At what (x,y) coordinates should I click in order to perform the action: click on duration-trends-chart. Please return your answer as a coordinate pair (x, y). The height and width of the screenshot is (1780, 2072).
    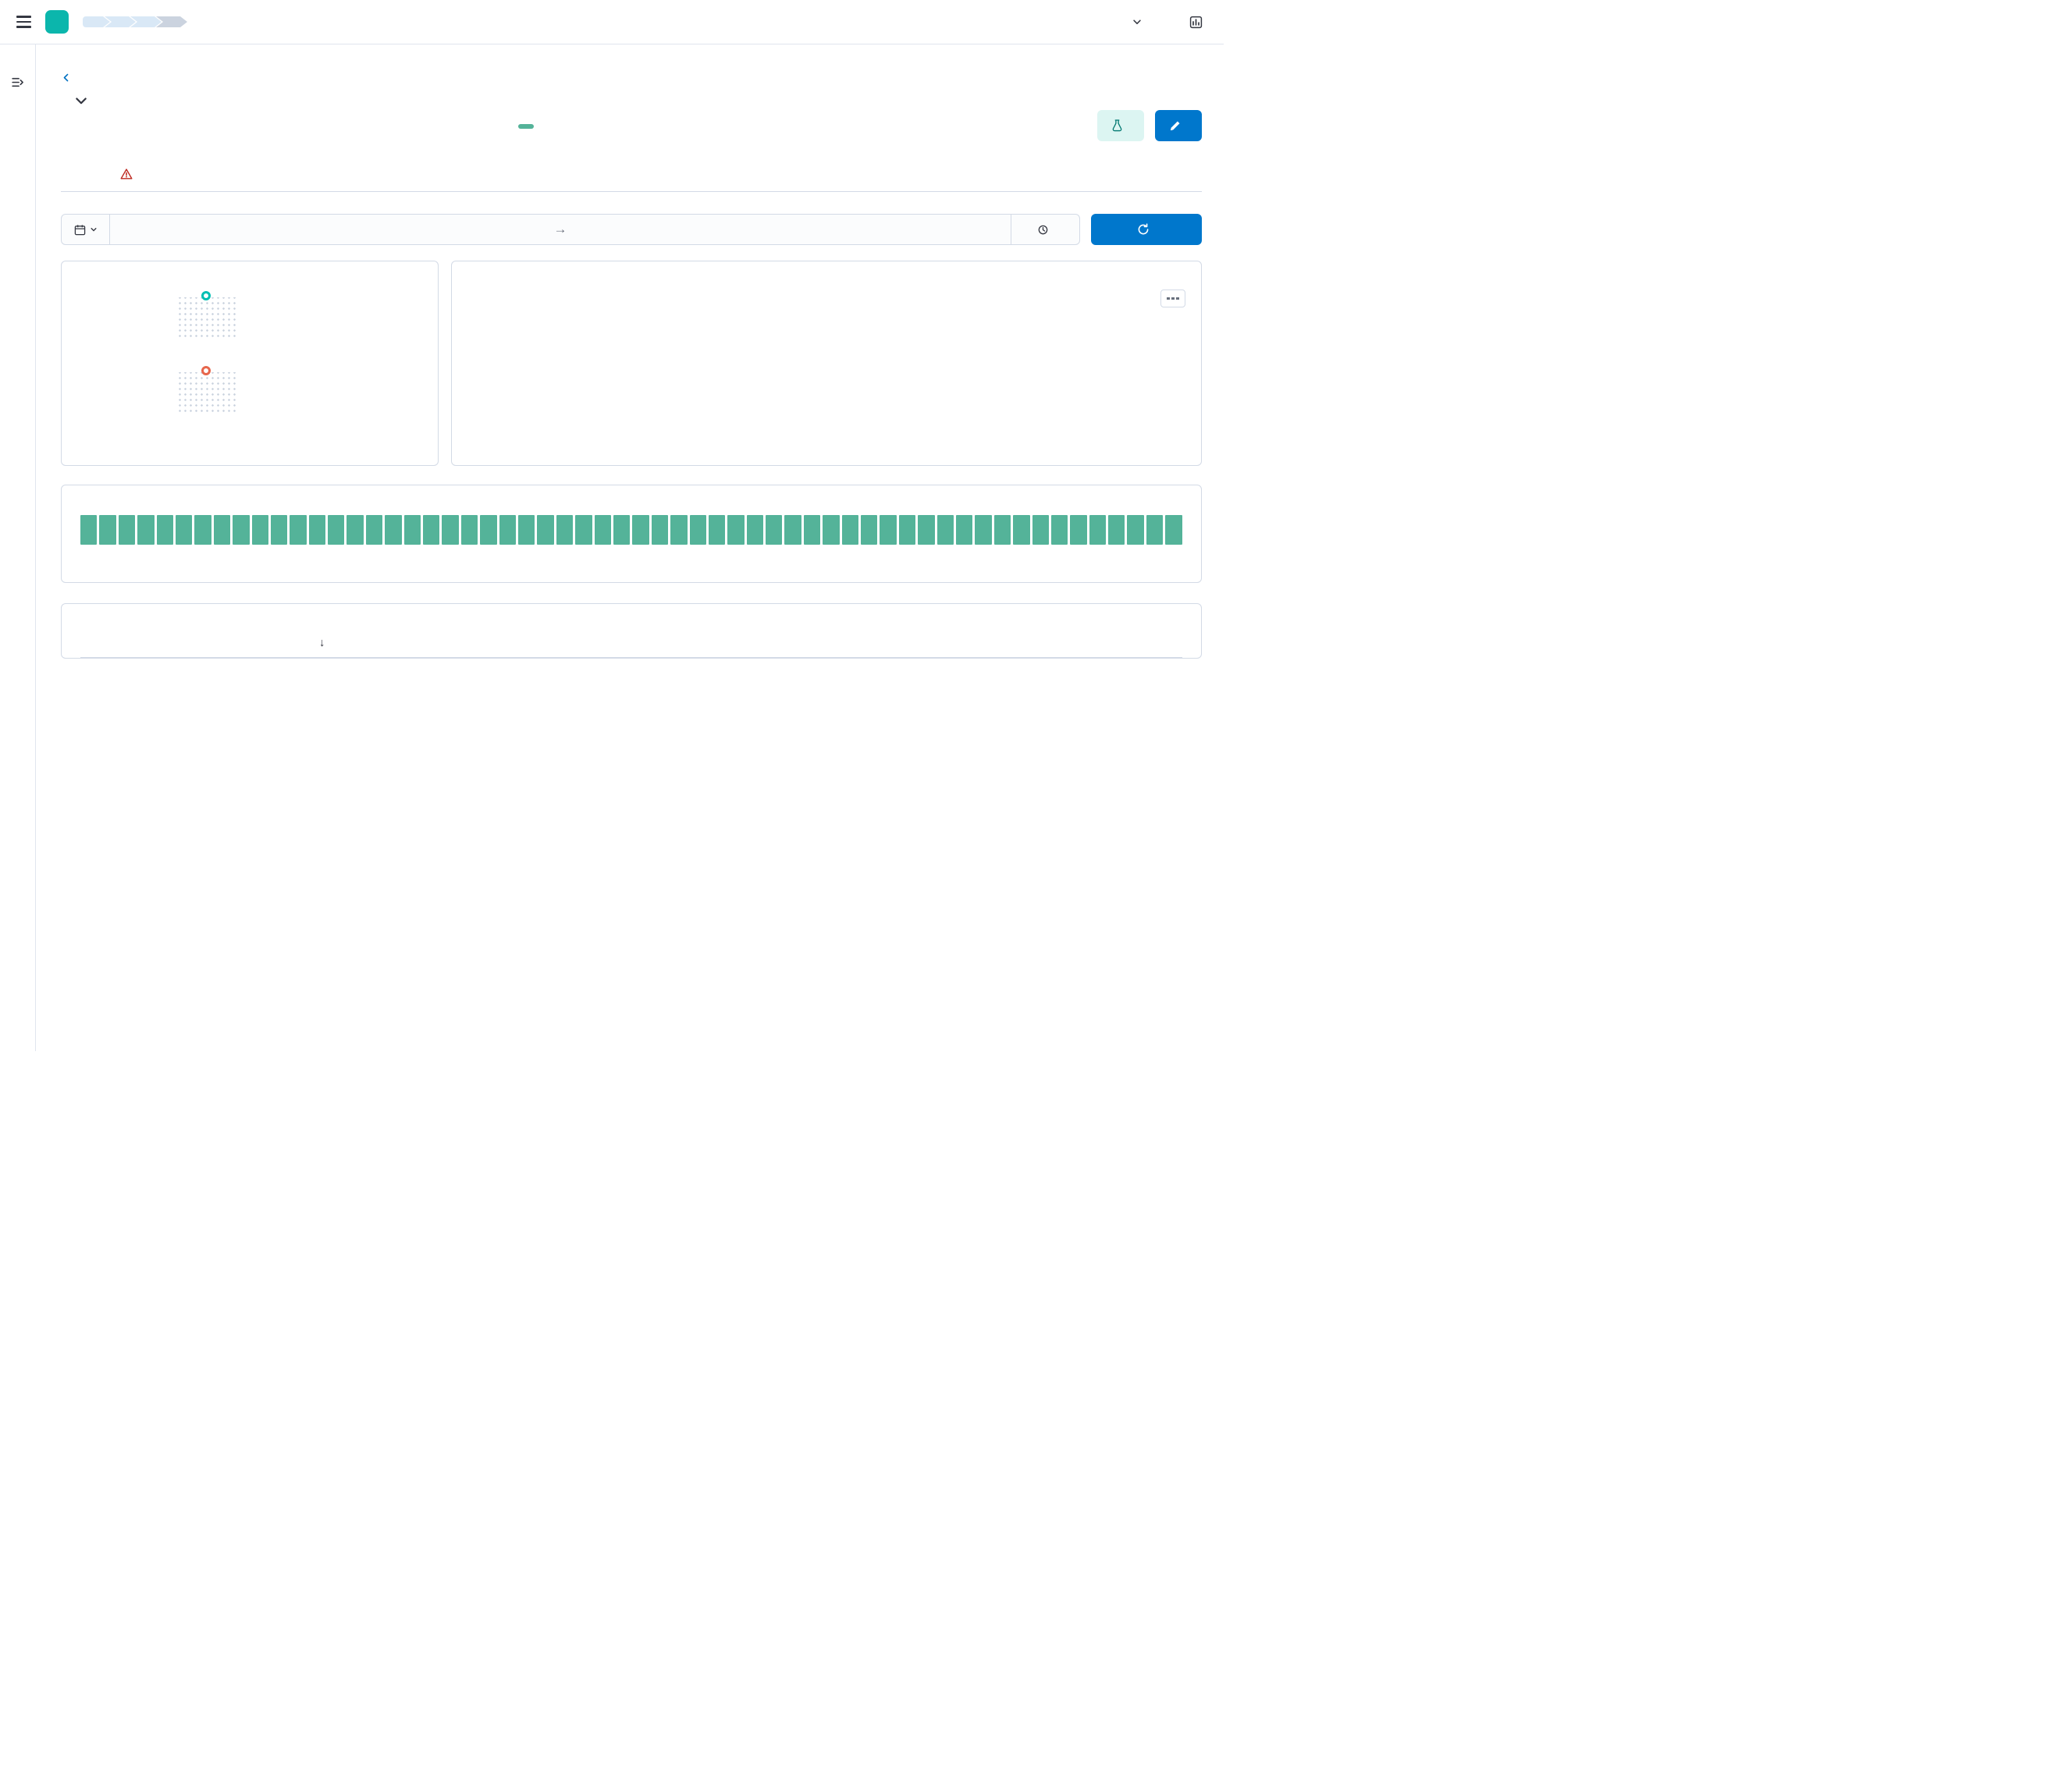
    Looking at the image, I should click on (786, 338).